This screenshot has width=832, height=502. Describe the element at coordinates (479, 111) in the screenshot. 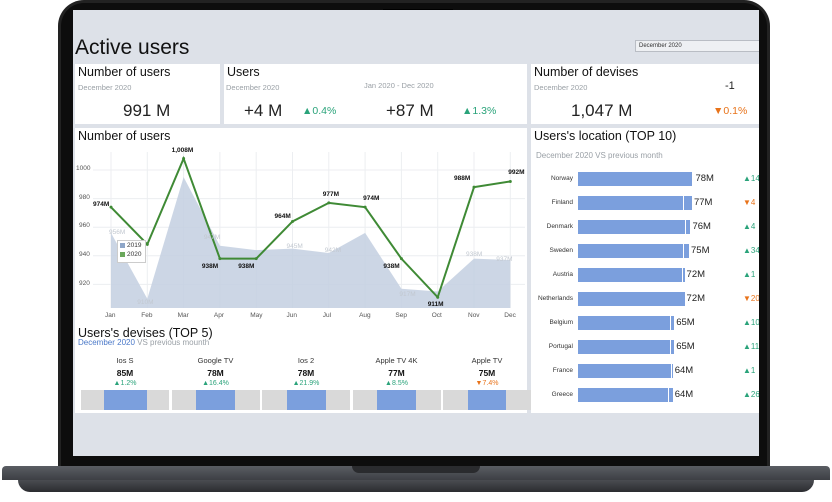

I see `range-change: ▲1.3%` at that location.